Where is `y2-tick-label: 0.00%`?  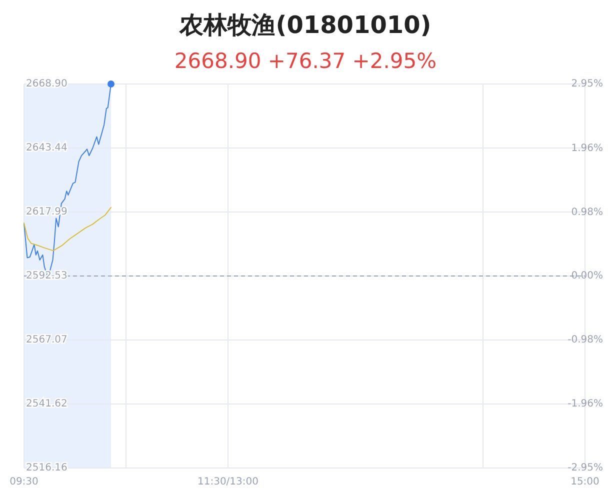 y2-tick-label: 0.00% is located at coordinates (587, 276).